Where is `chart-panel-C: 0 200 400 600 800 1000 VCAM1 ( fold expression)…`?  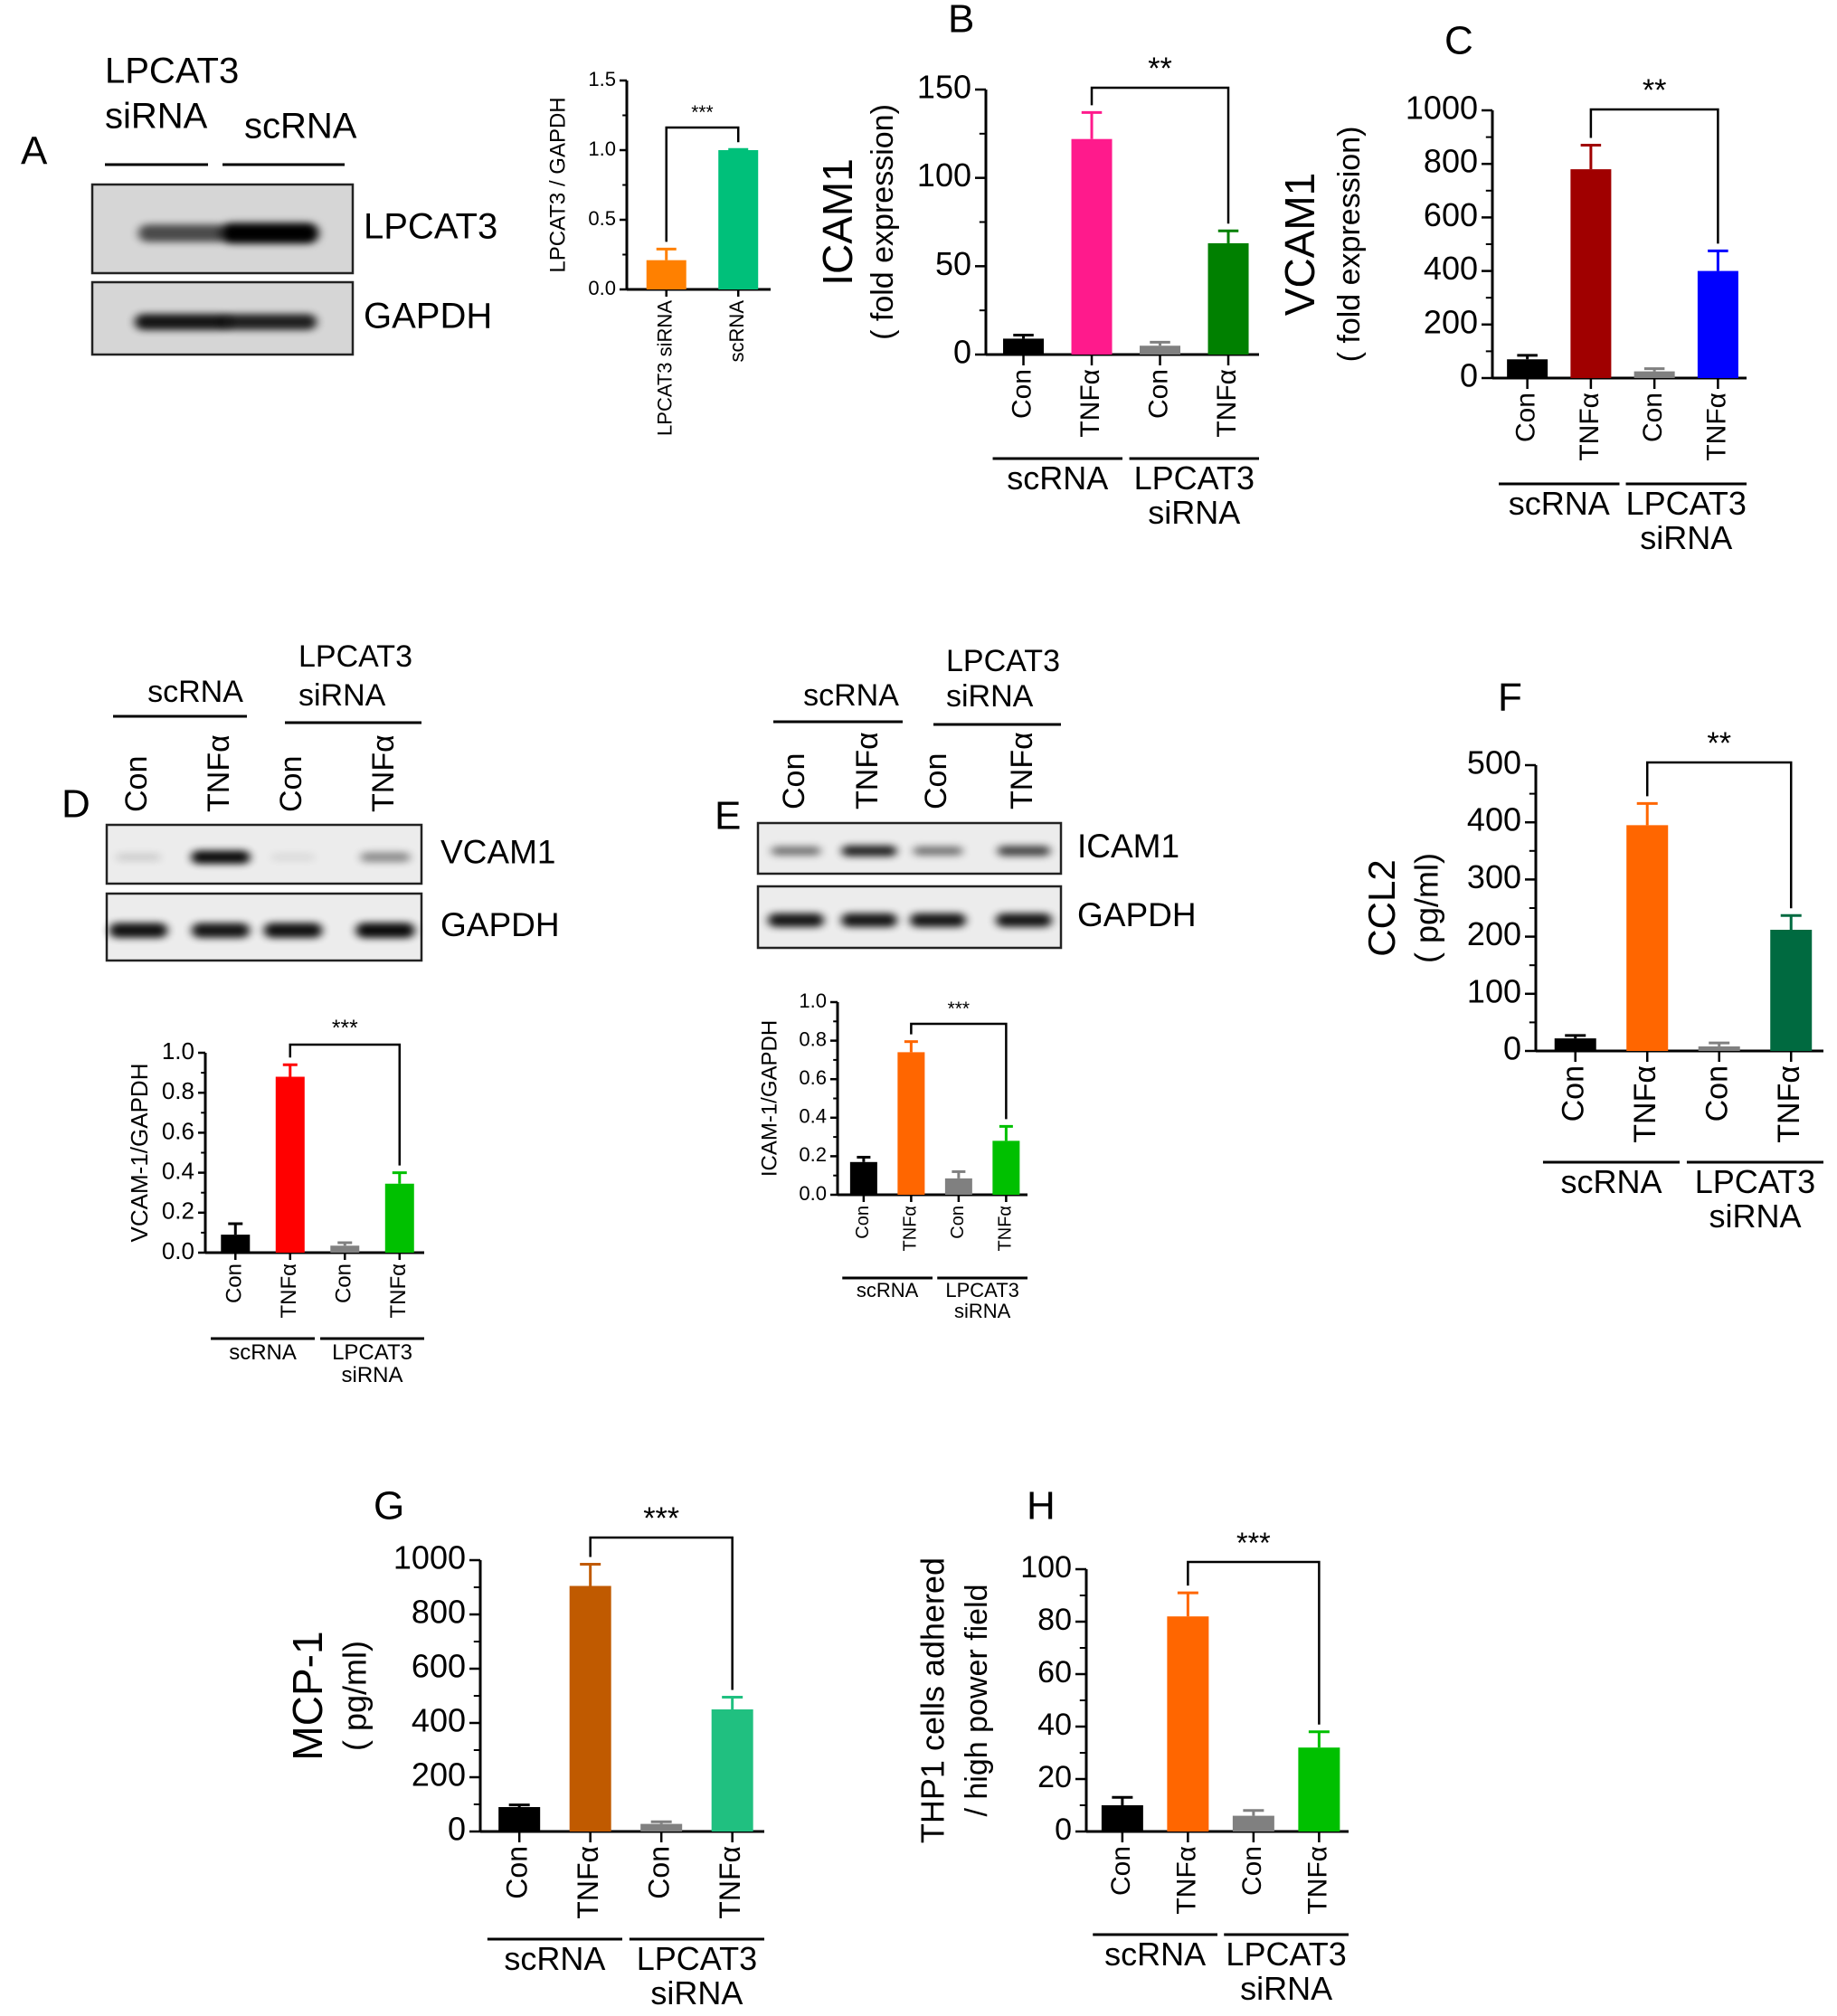
chart-panel-C: 0 200 400 600 800 1000 VCAM1 ( fold expression)… is located at coordinates (1511, 314).